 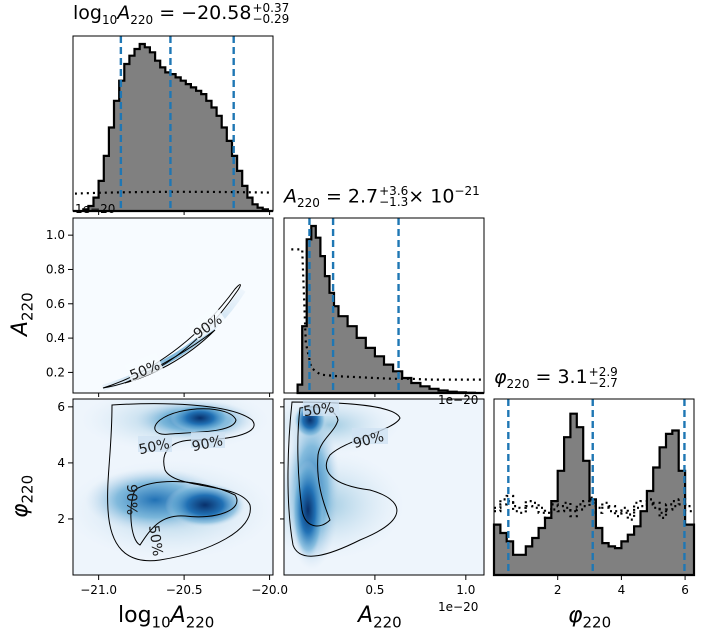 What do you see at coordinates (177, 123) in the screenshot?
I see `quantile-lines-logA` at bounding box center [177, 123].